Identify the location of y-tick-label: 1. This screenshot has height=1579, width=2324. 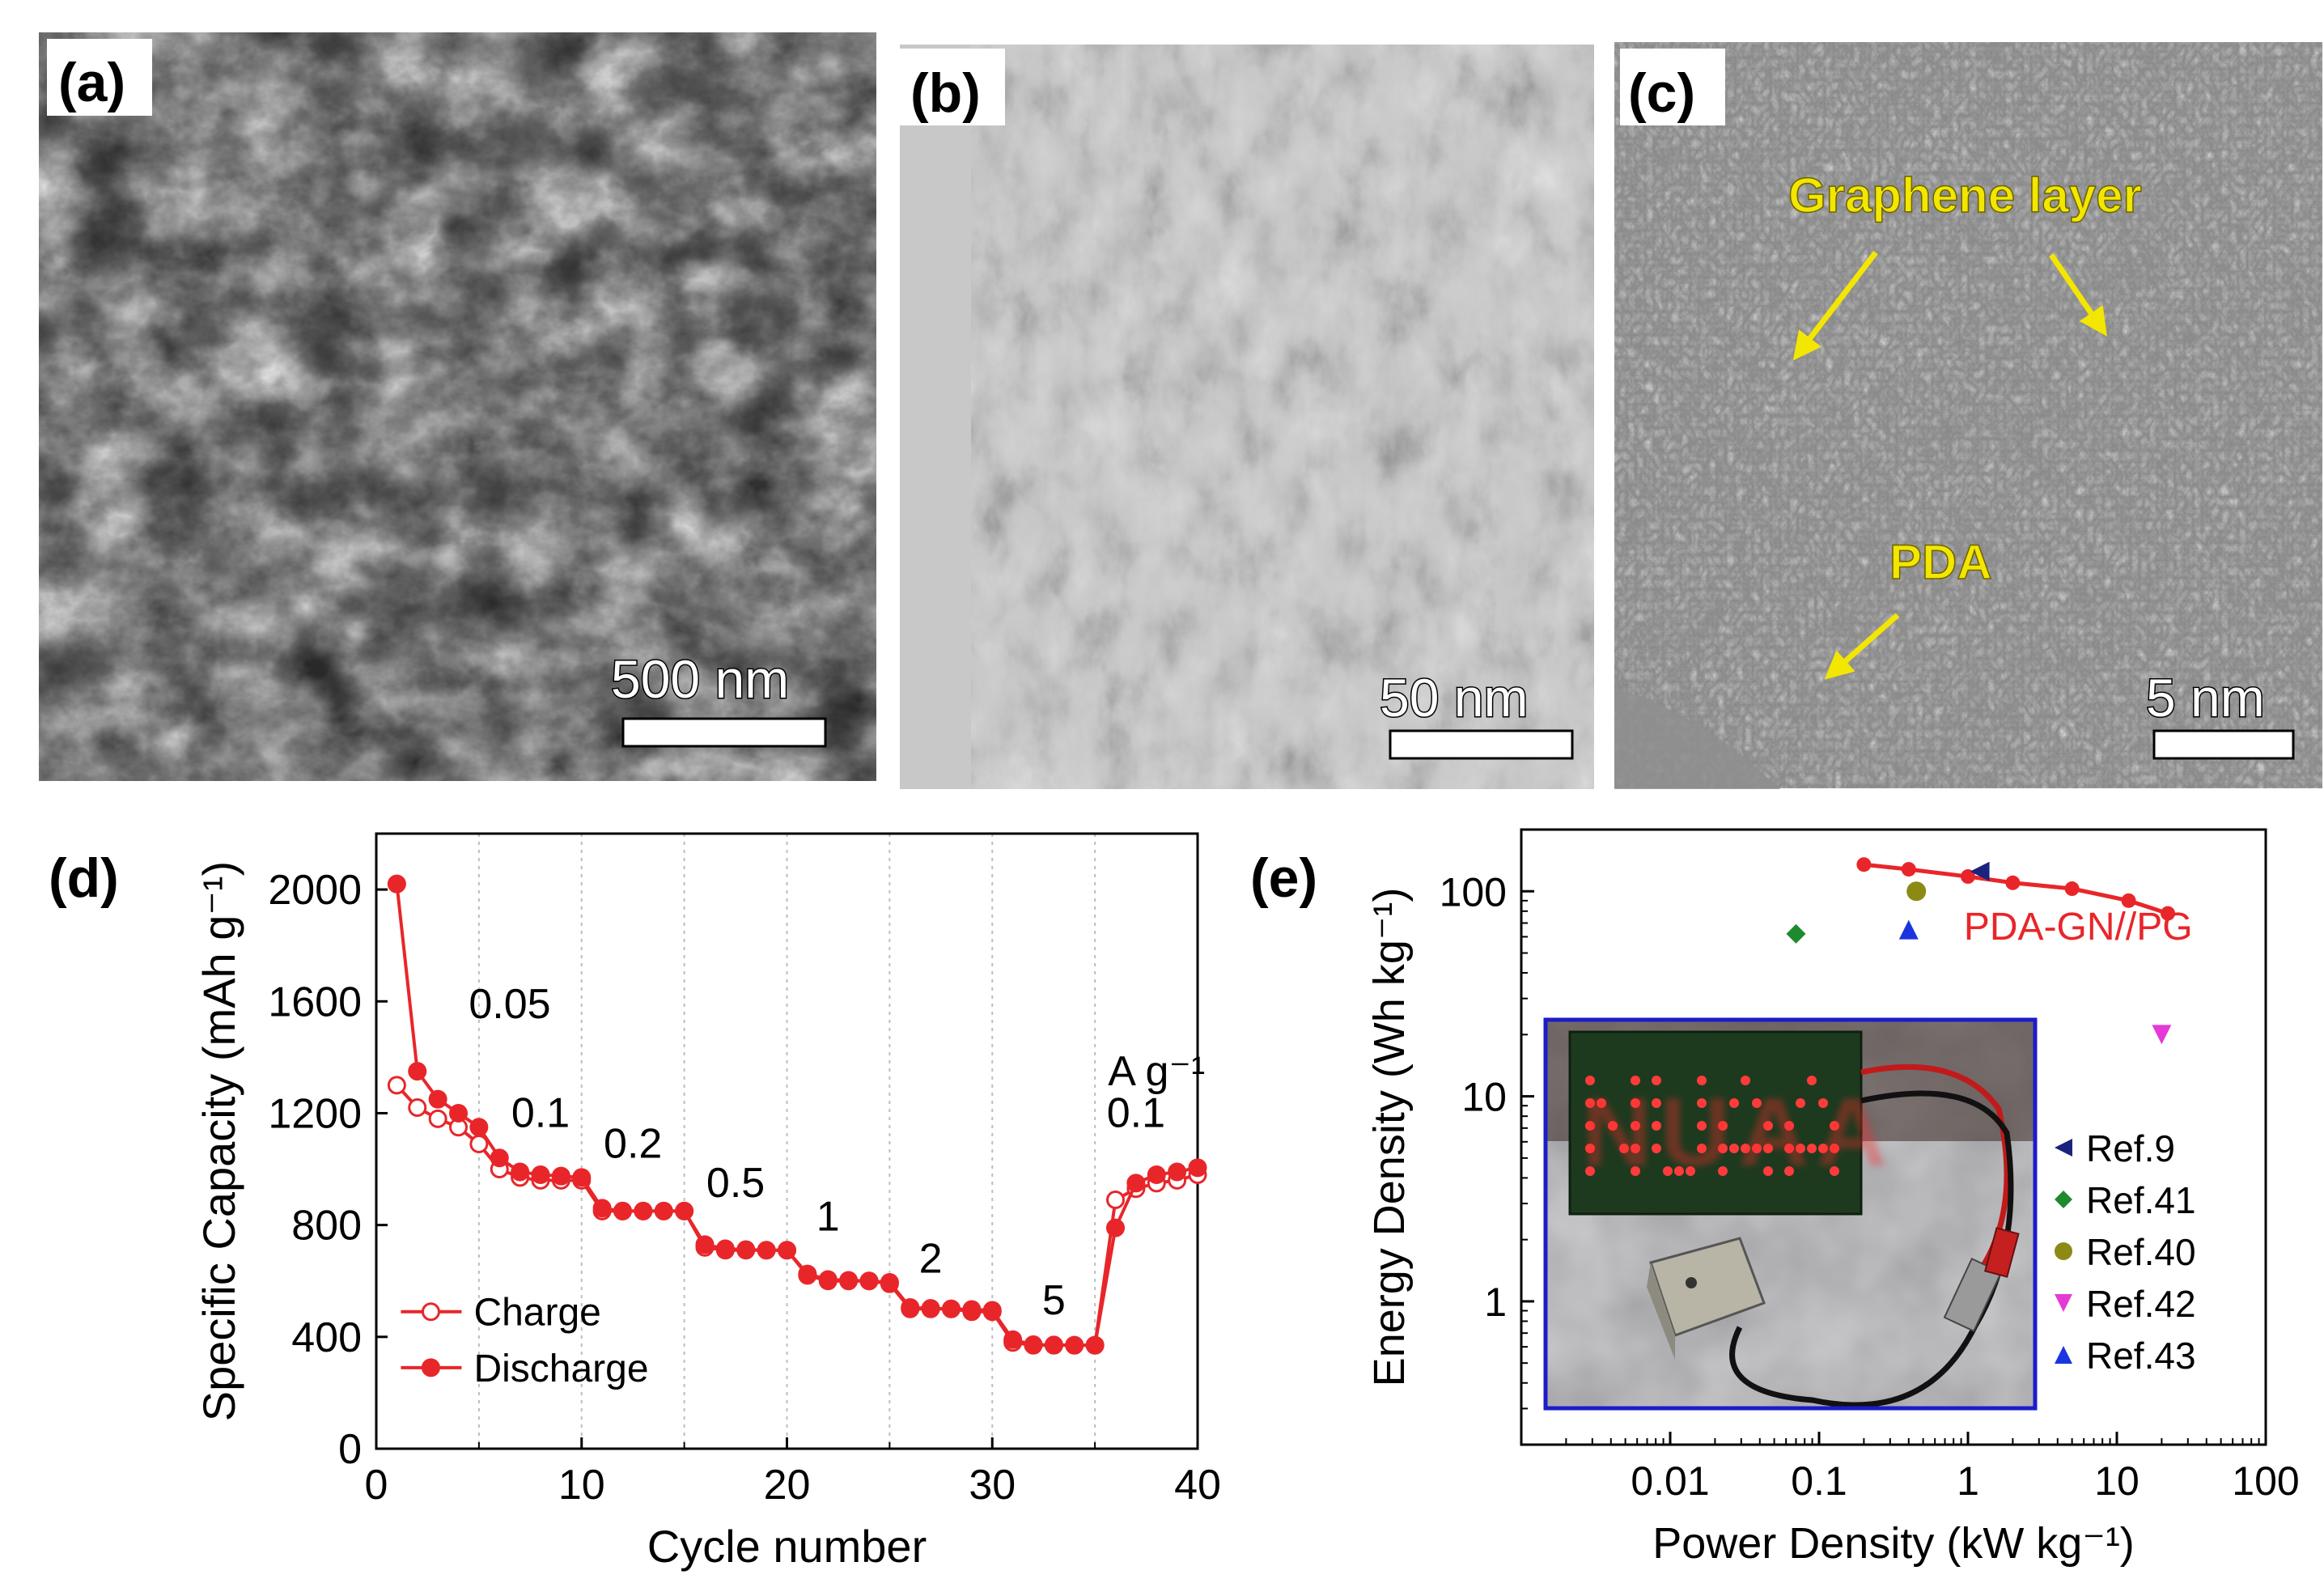
(1496, 1302).